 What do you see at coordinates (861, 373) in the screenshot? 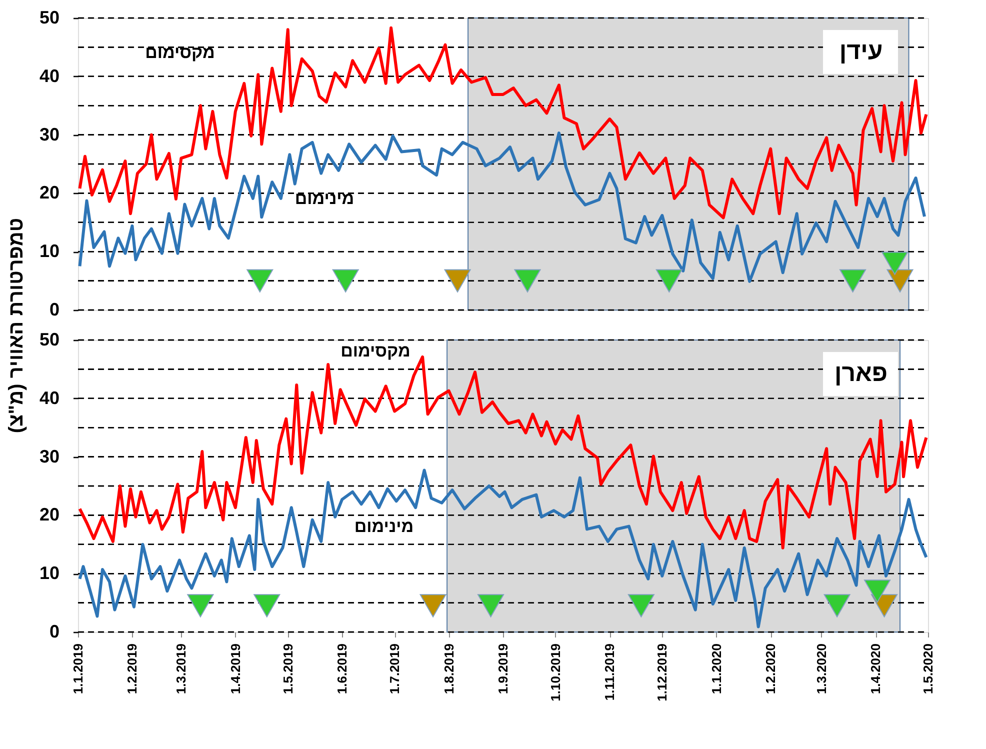
I see `text: פארן` at bounding box center [861, 373].